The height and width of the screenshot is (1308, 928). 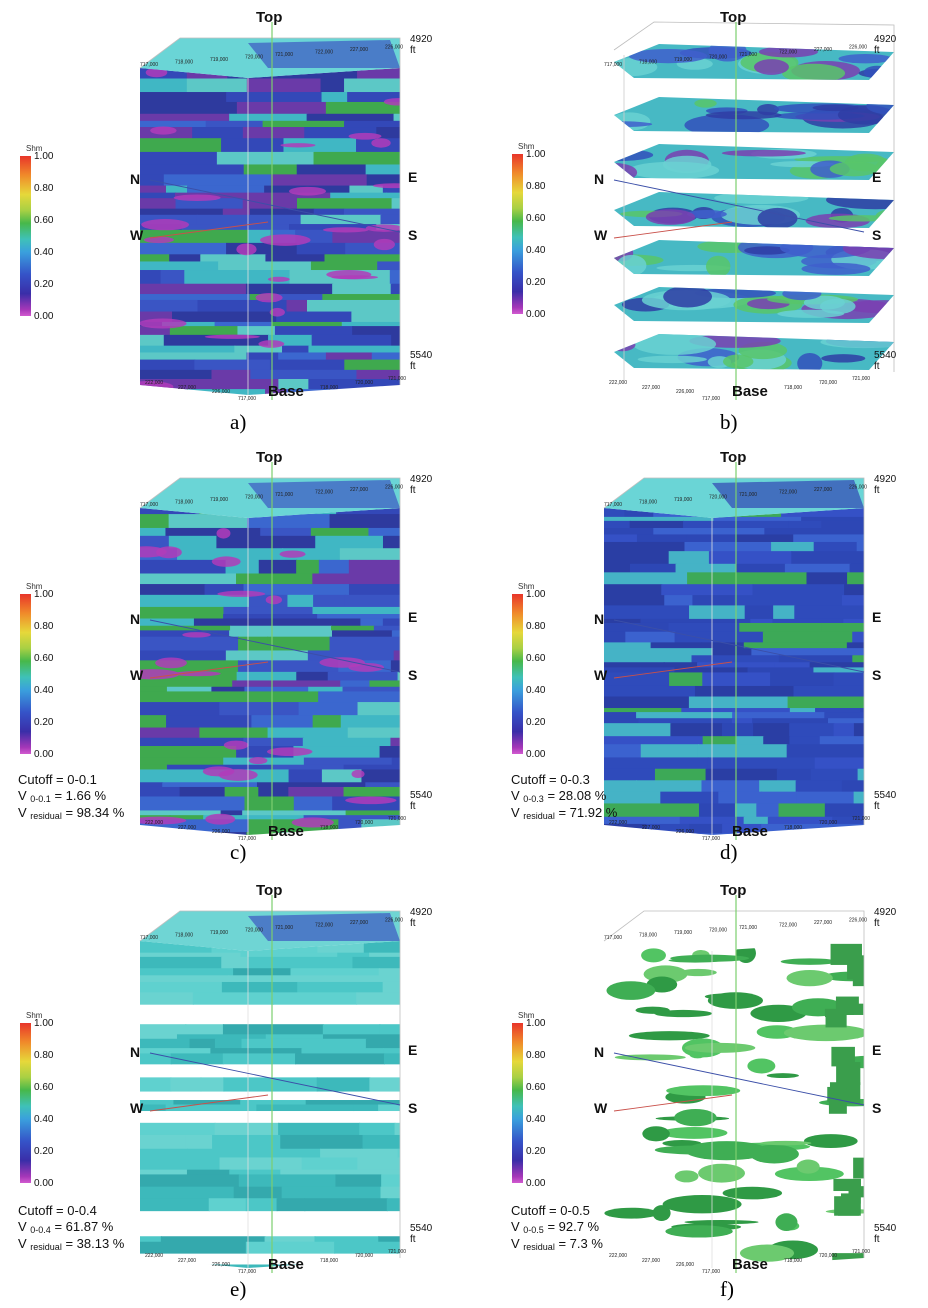 What do you see at coordinates (733, 890) in the screenshot?
I see `top-label: Top` at bounding box center [733, 890].